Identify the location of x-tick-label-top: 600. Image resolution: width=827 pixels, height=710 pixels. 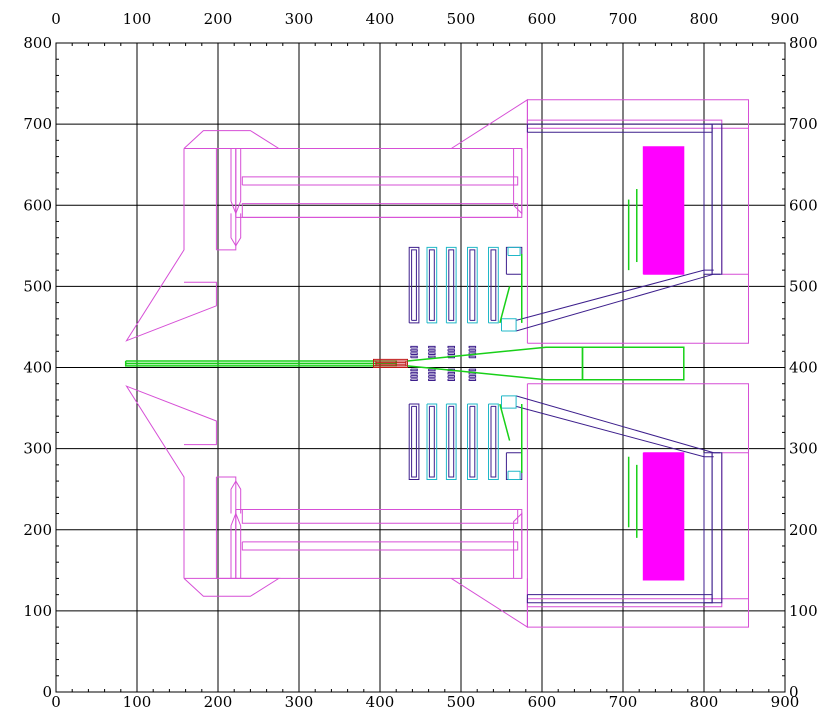
(542, 19).